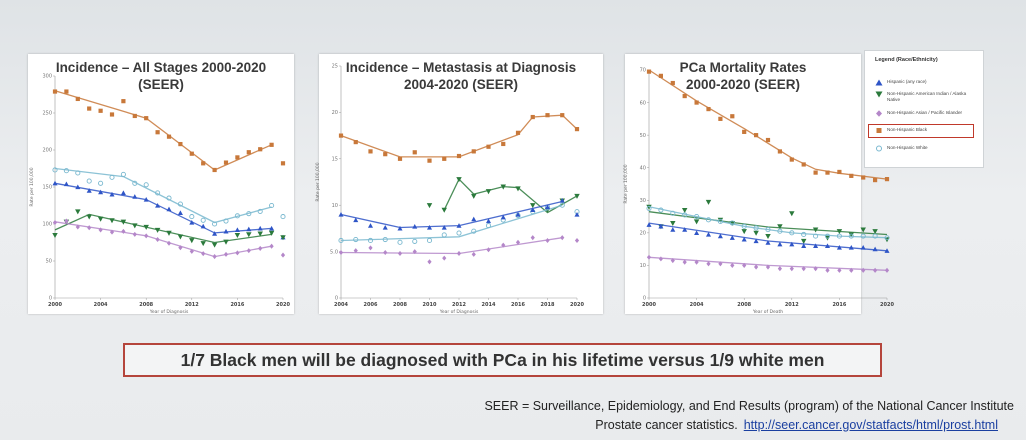 The width and height of the screenshot is (1026, 440). Describe the element at coordinates (643, 168) in the screenshot. I see `y-tick-label: 40` at that location.